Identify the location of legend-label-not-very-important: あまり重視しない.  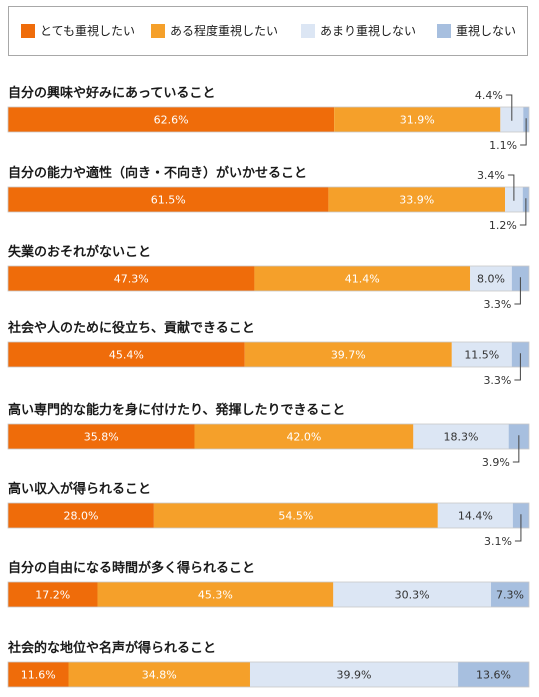
(368, 31).